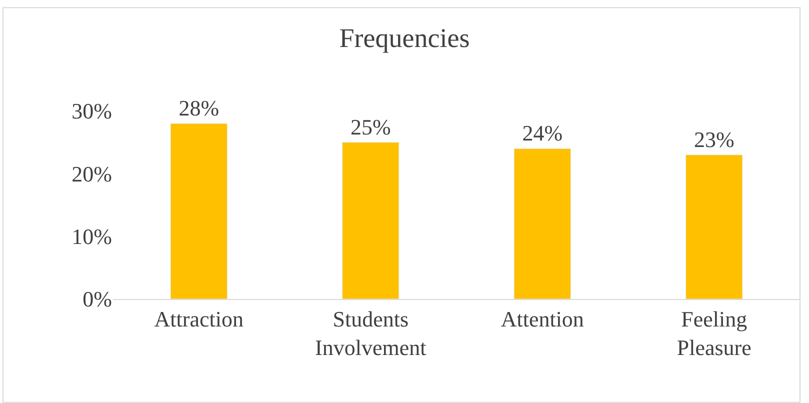 Image resolution: width=809 pixels, height=403 pixels. Describe the element at coordinates (199, 108) in the screenshot. I see `data-label: 28%` at that location.